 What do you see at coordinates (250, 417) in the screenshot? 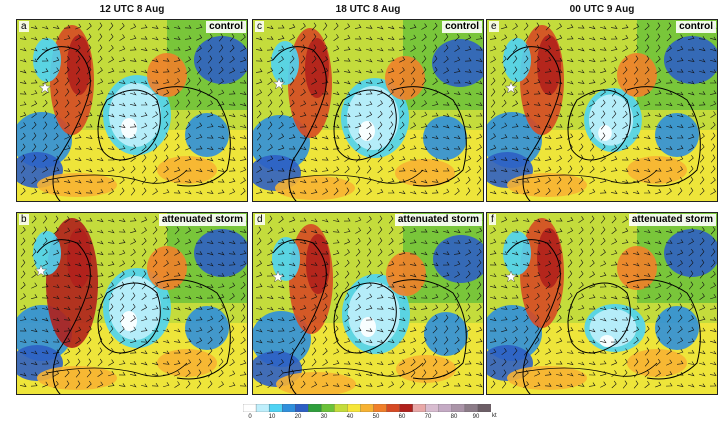
I see `colorbar-tick: 0` at bounding box center [250, 417].